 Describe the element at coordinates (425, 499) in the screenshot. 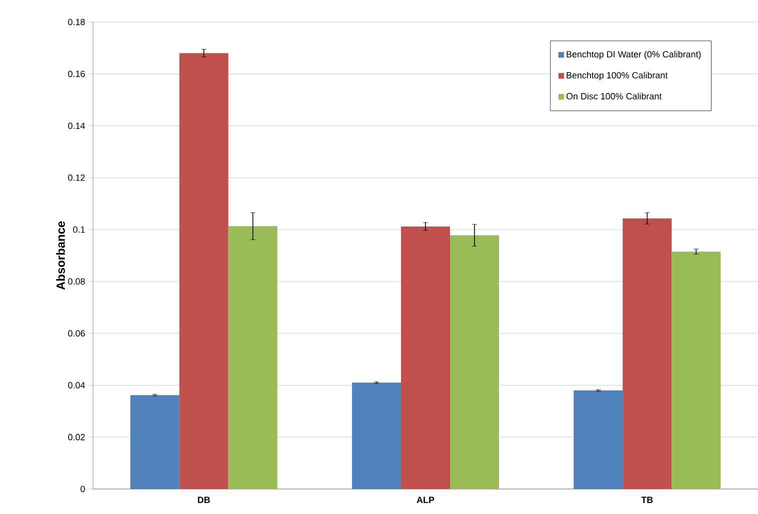

I see `x-tick-label: ALP` at that location.